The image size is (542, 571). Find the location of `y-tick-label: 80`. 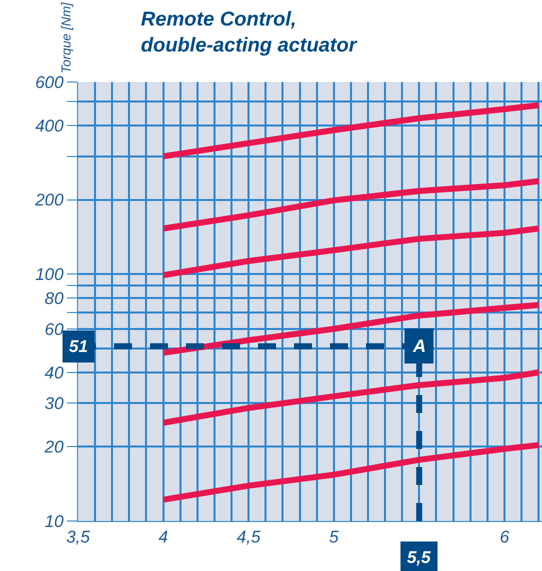

y-tick-label: 80 is located at coordinates (54, 298).